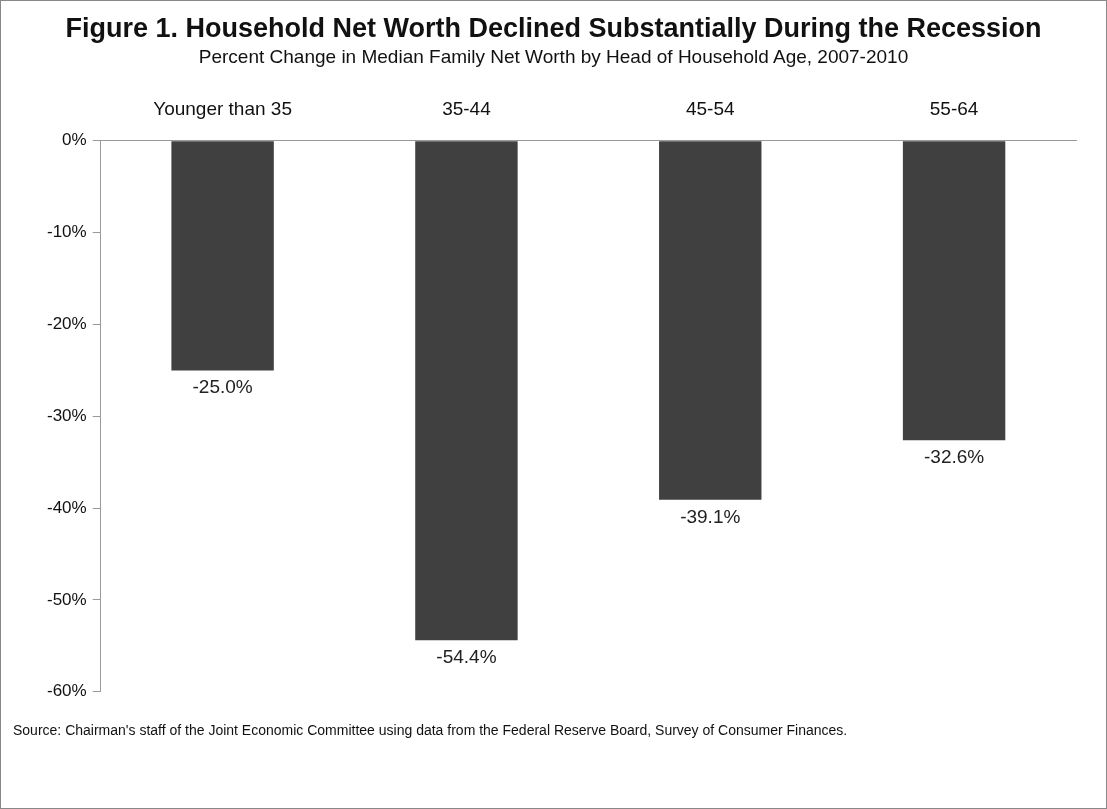  Describe the element at coordinates (553, 57) in the screenshot. I see `chart-subtitle: Percent Change in Median Family Net Worth by Head of Household Age, 2007-2010` at that location.